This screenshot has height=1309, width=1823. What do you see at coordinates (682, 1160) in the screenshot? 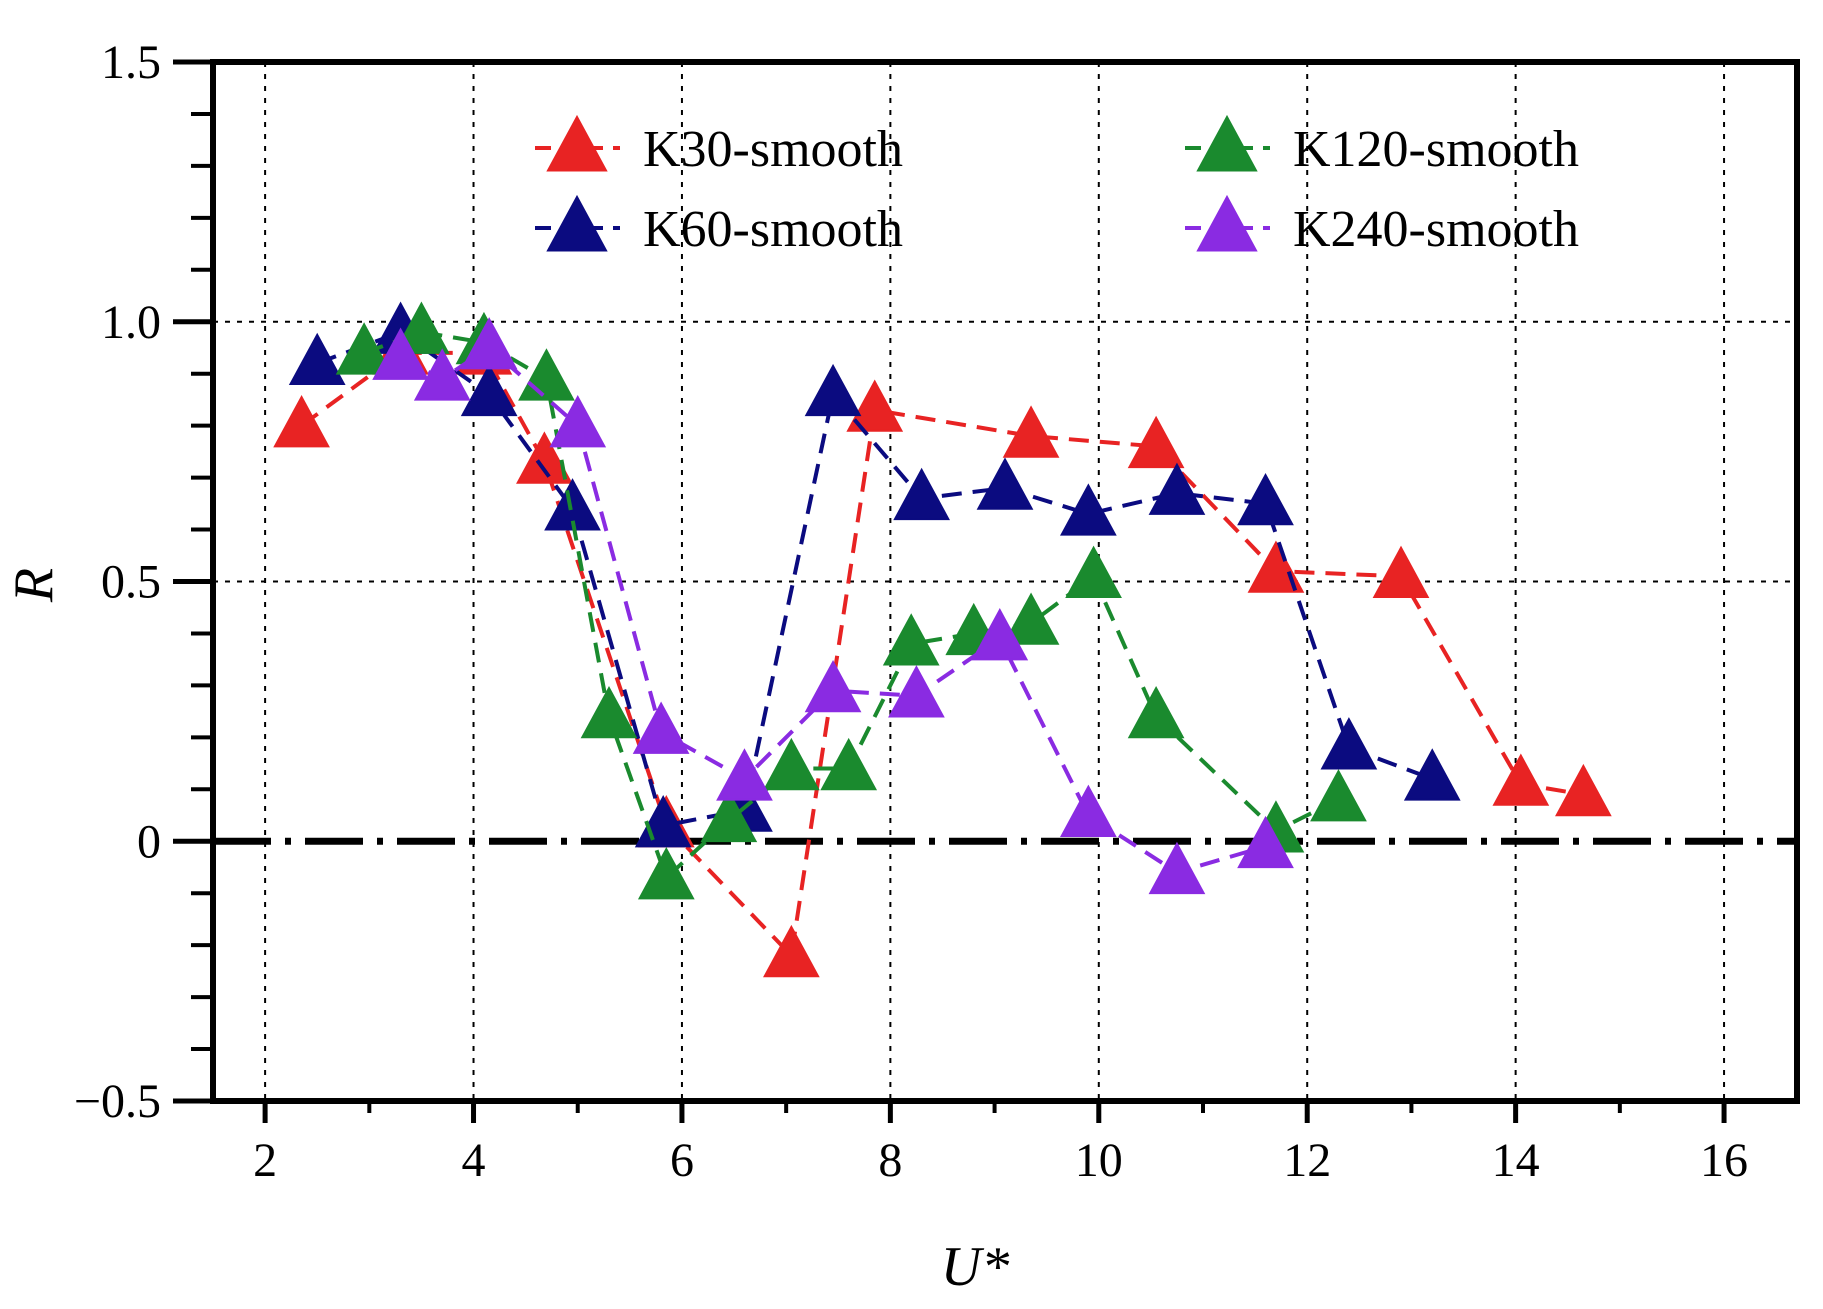
I see `x-tick-label: 6` at bounding box center [682, 1160].